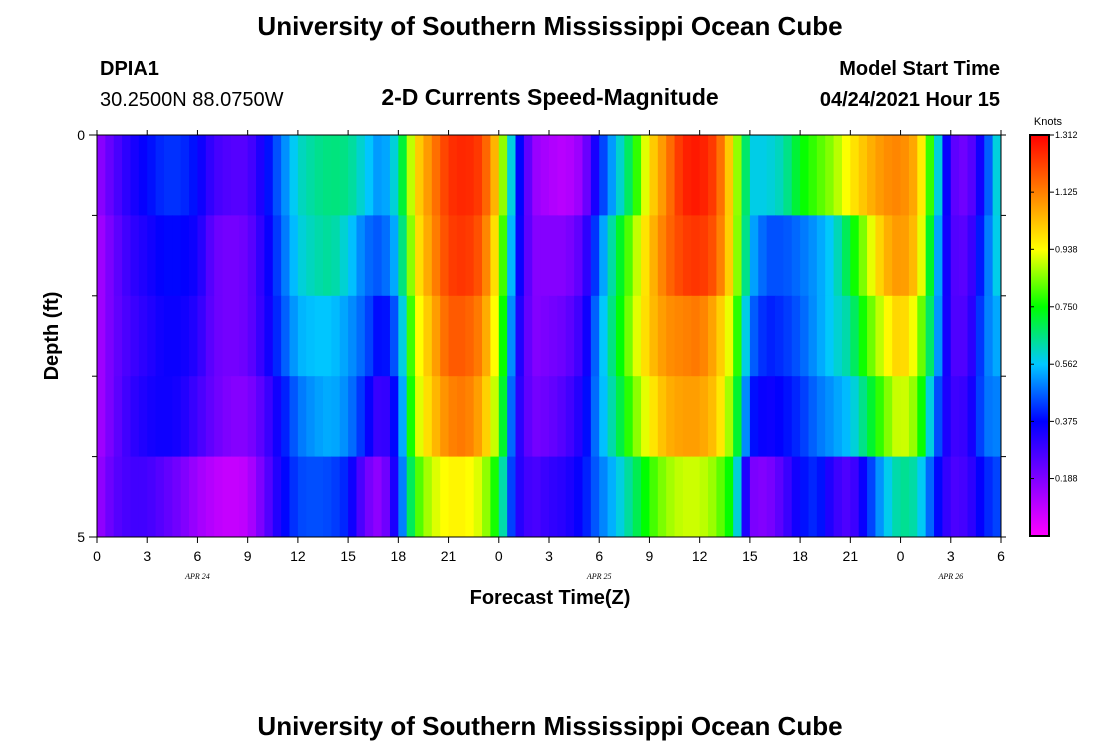 Image resolution: width=1100 pixels, height=750 pixels. What do you see at coordinates (147, 556) in the screenshot?
I see `x-tick-label: 3` at bounding box center [147, 556].